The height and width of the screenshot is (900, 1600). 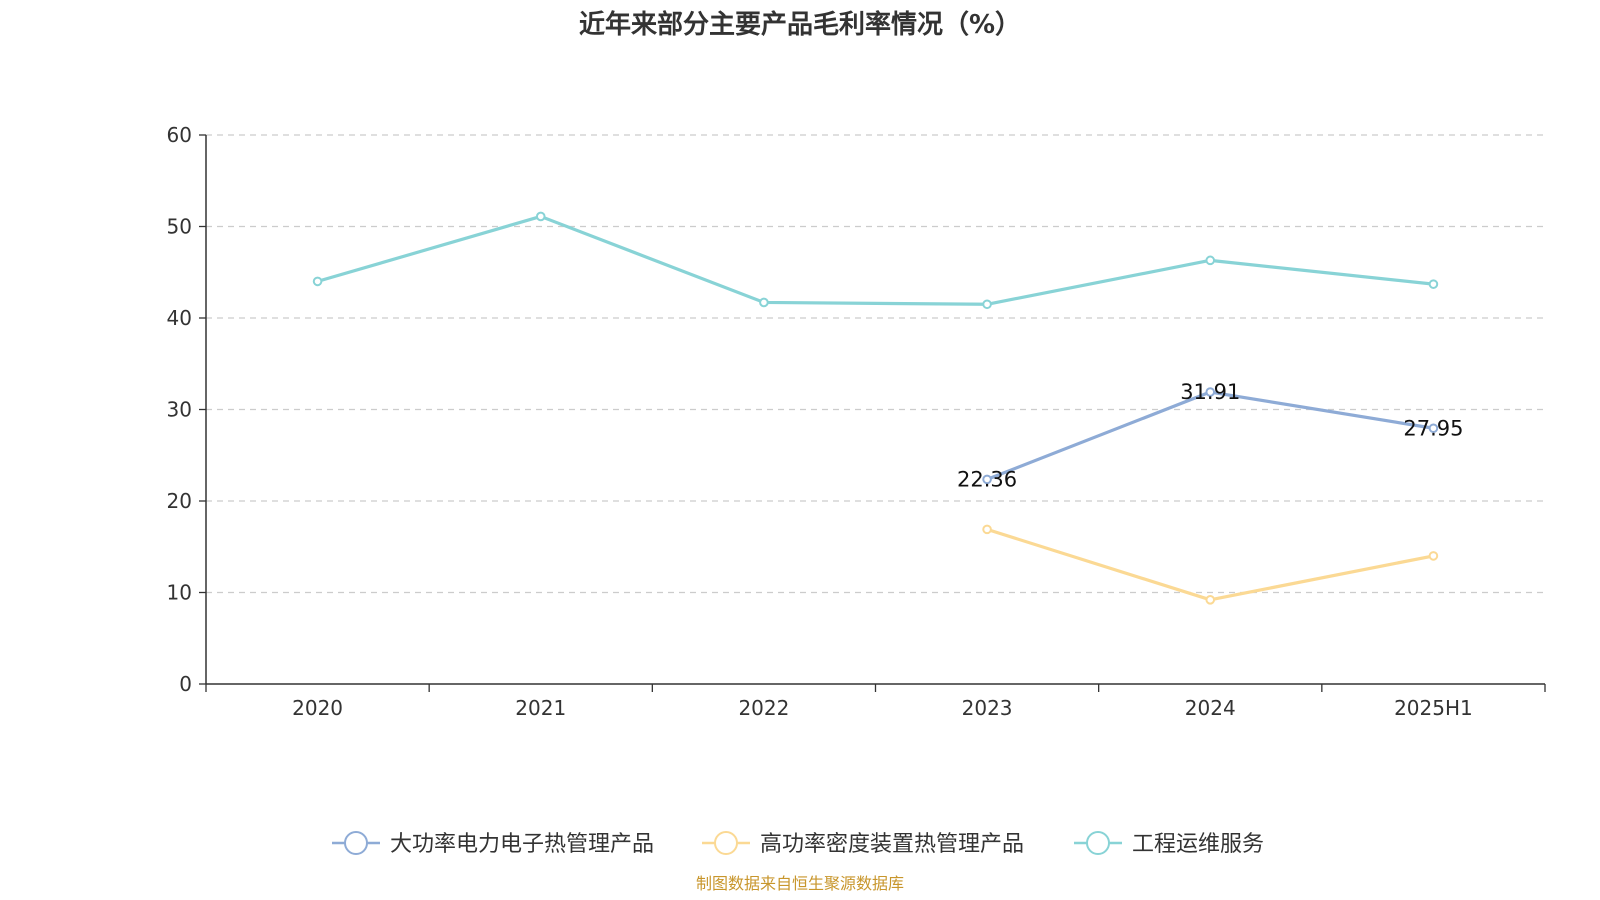 I want to click on data-label: 22.36, so click(x=987, y=479).